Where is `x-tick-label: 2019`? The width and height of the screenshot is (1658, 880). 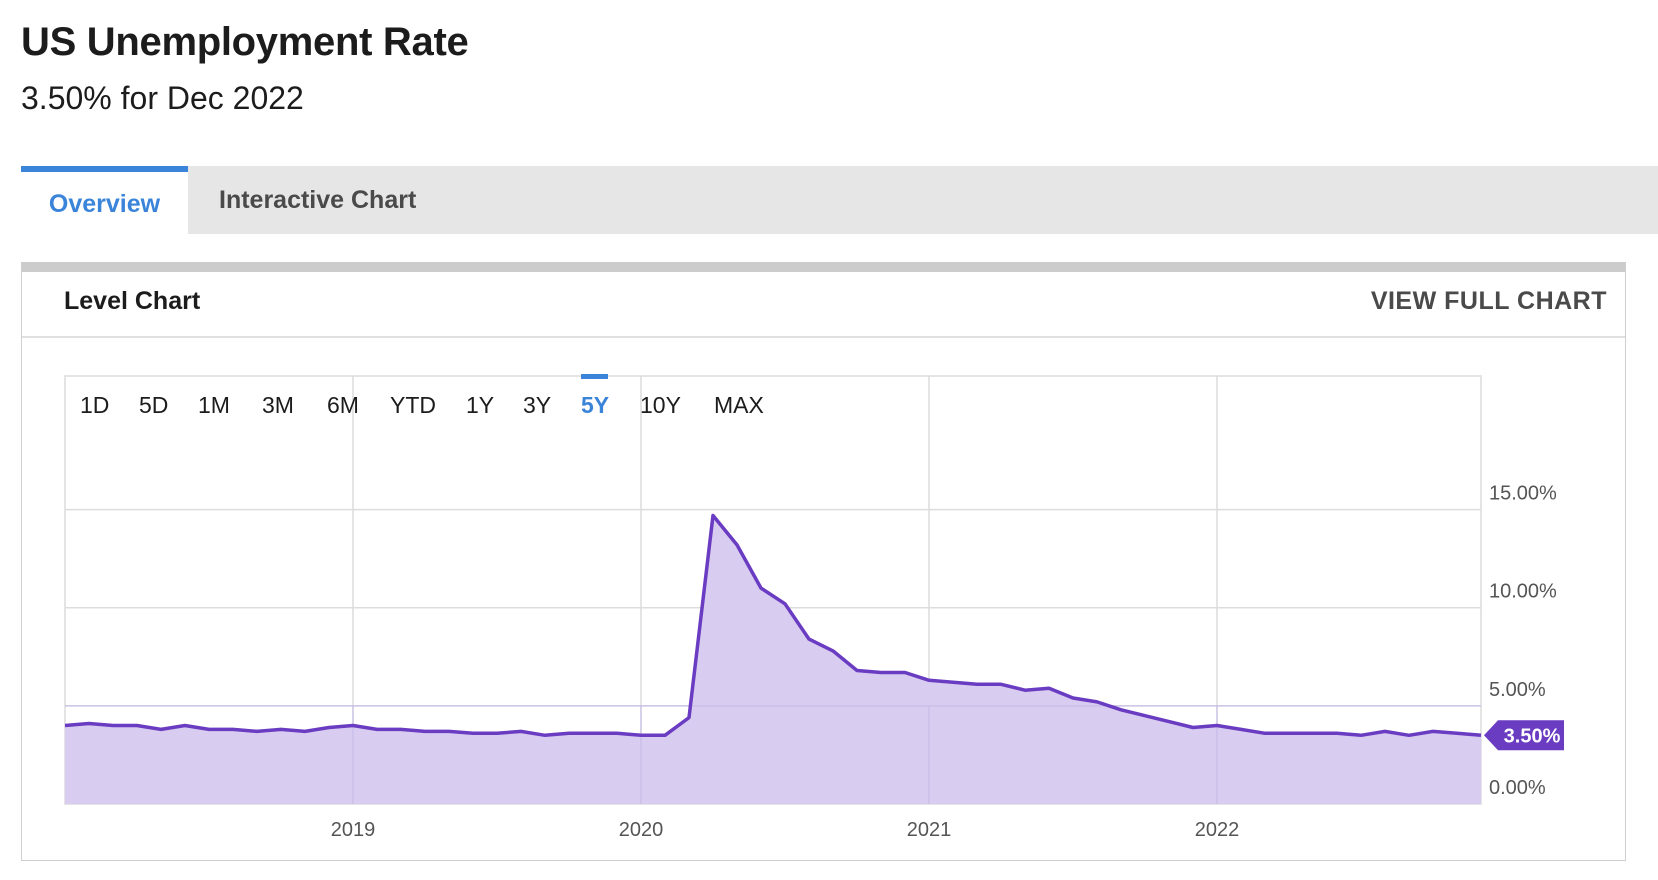 x-tick-label: 2019 is located at coordinates (353, 830).